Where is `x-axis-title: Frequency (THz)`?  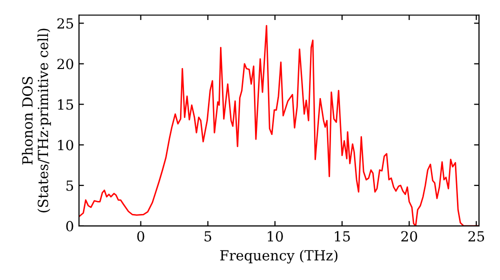
x-axis-title: Frequency (THz) is located at coordinates (279, 257).